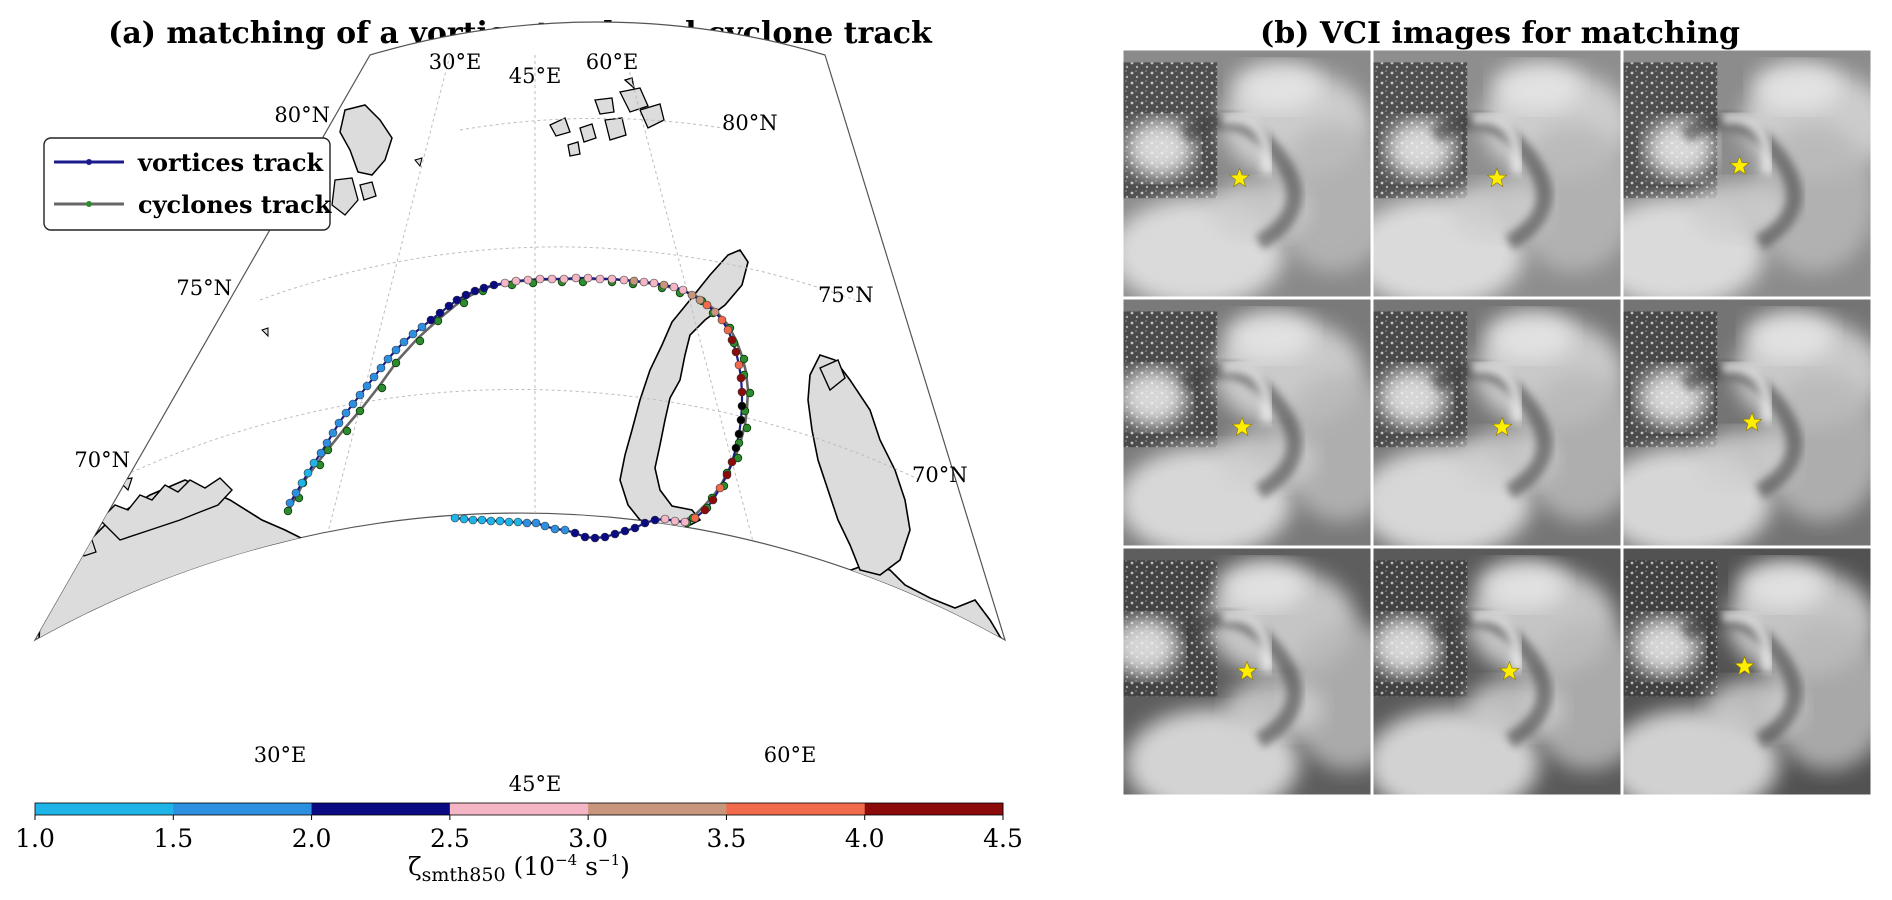  What do you see at coordinates (188, 184) in the screenshot?
I see `legend: vortices track cyclones track` at bounding box center [188, 184].